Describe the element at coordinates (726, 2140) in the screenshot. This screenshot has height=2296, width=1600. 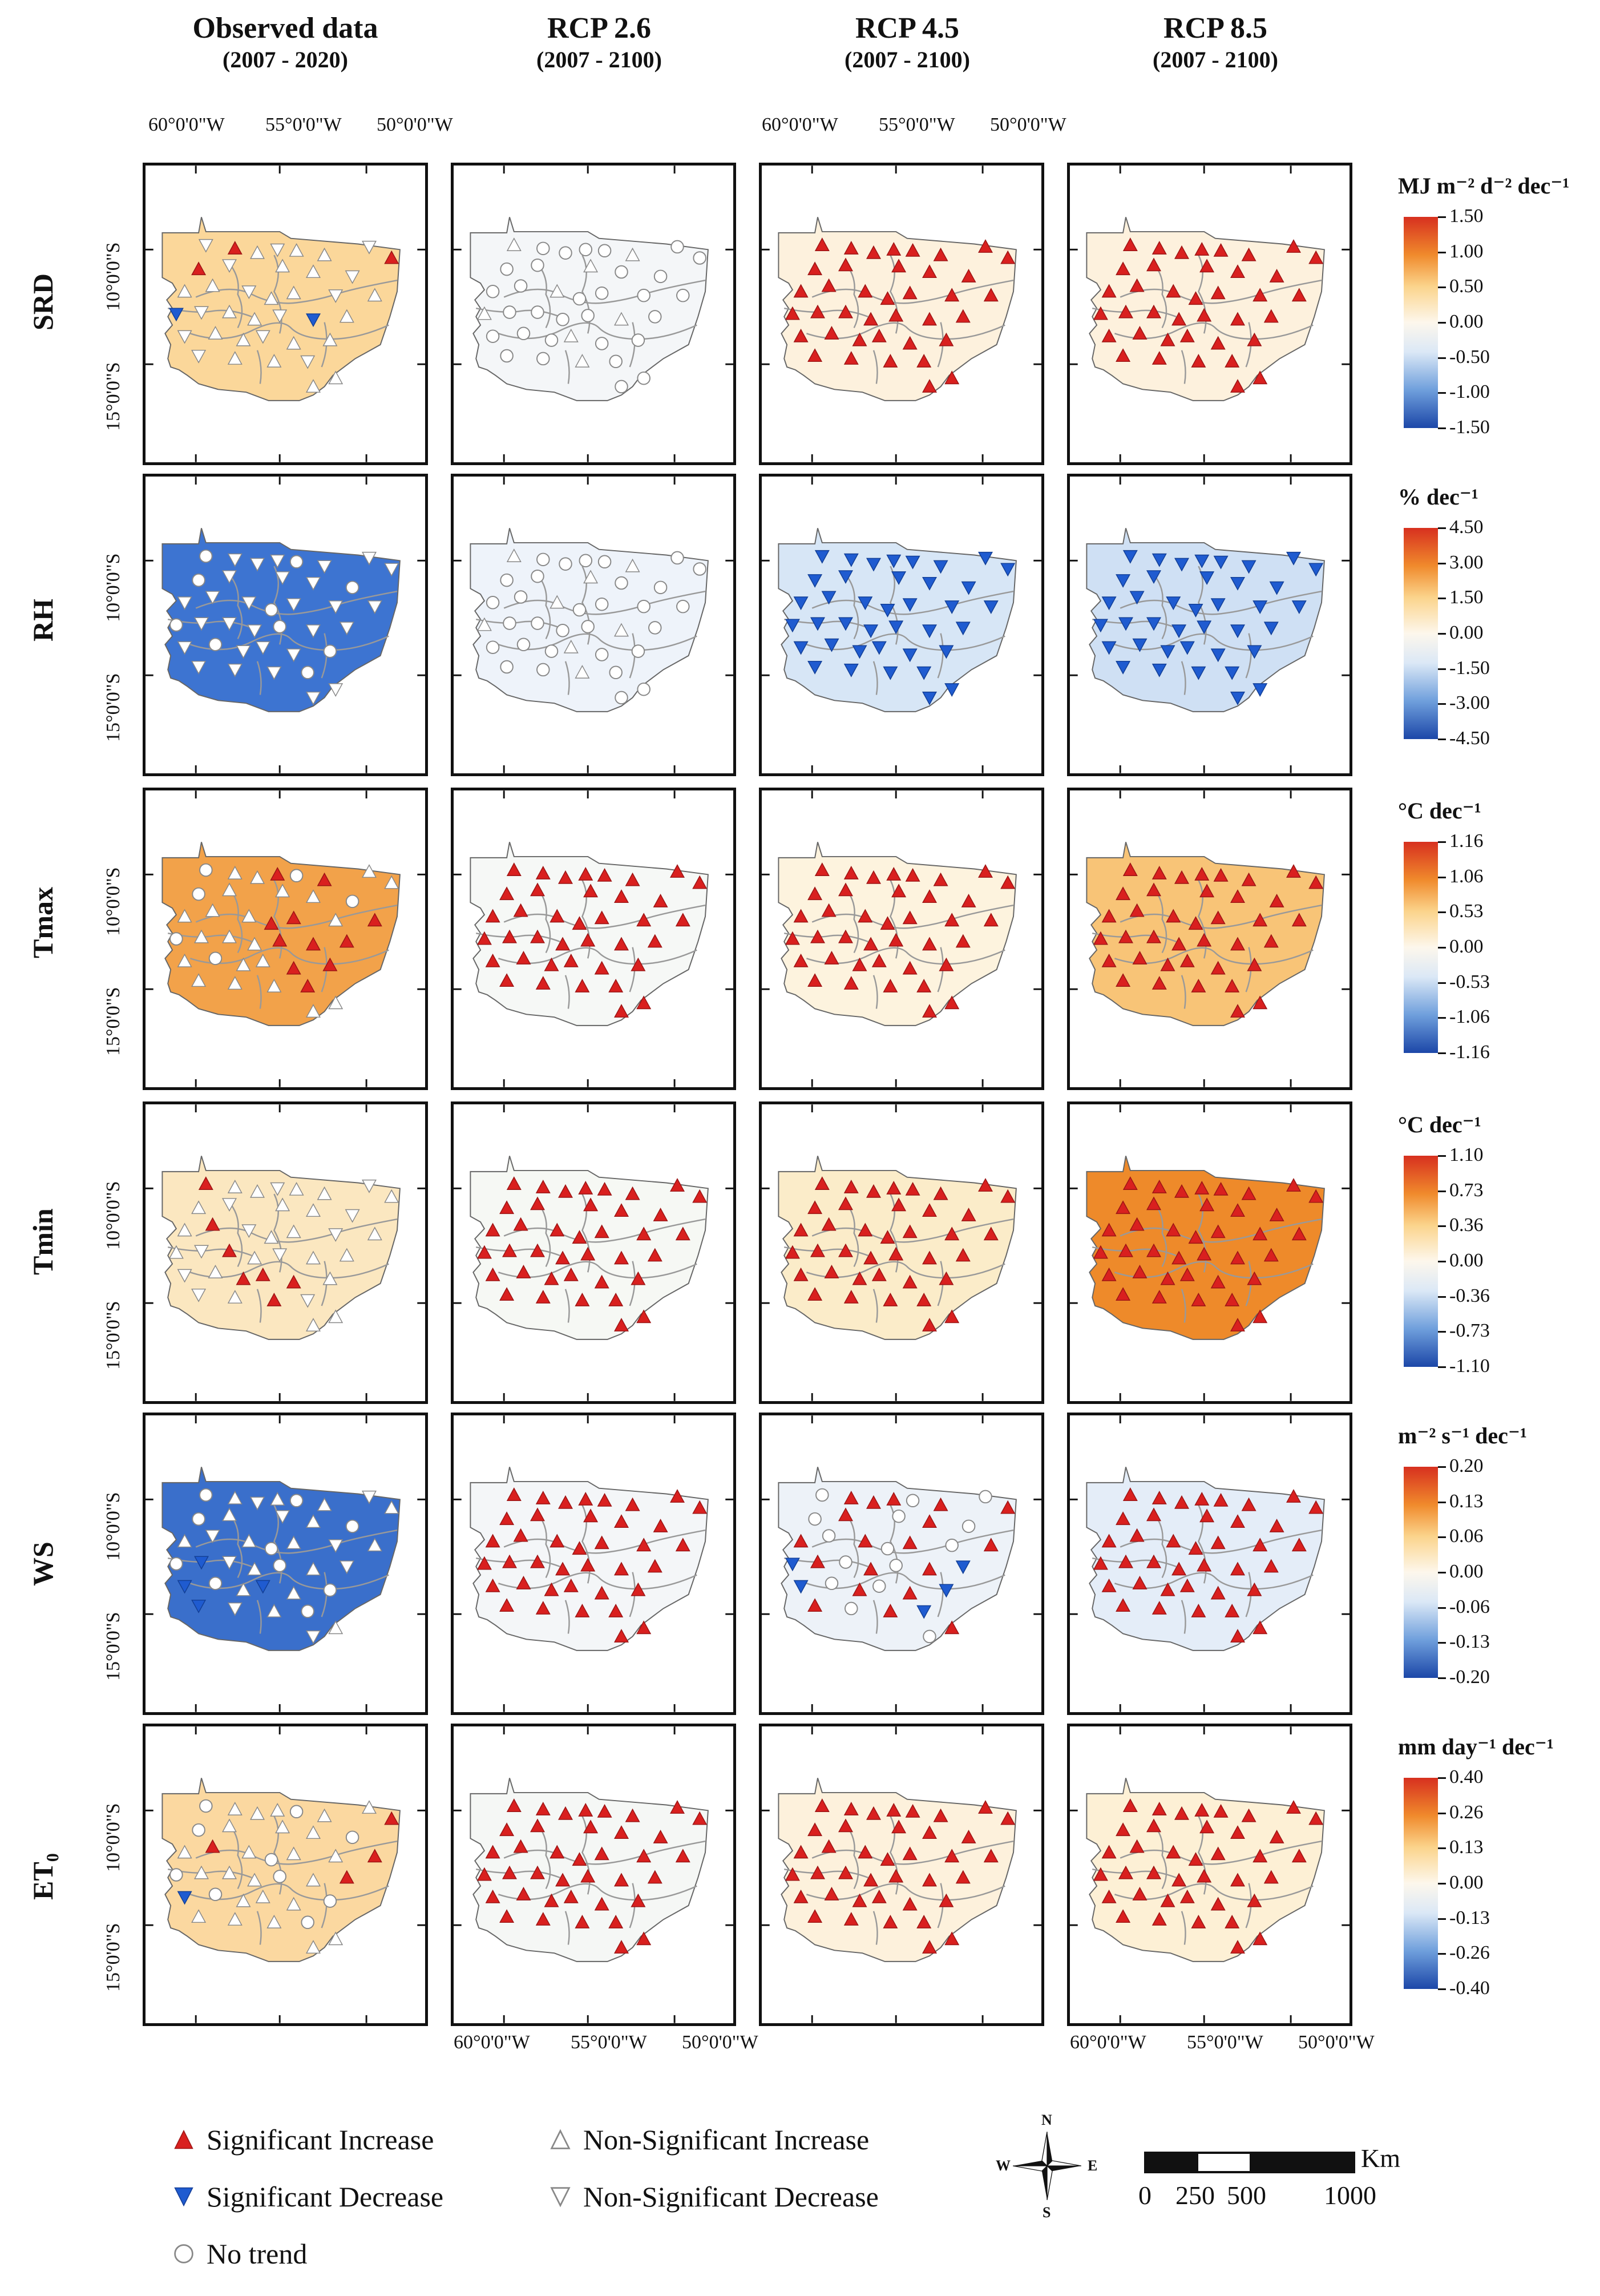
I see `legend-label: Non-Significant Increase` at that location.